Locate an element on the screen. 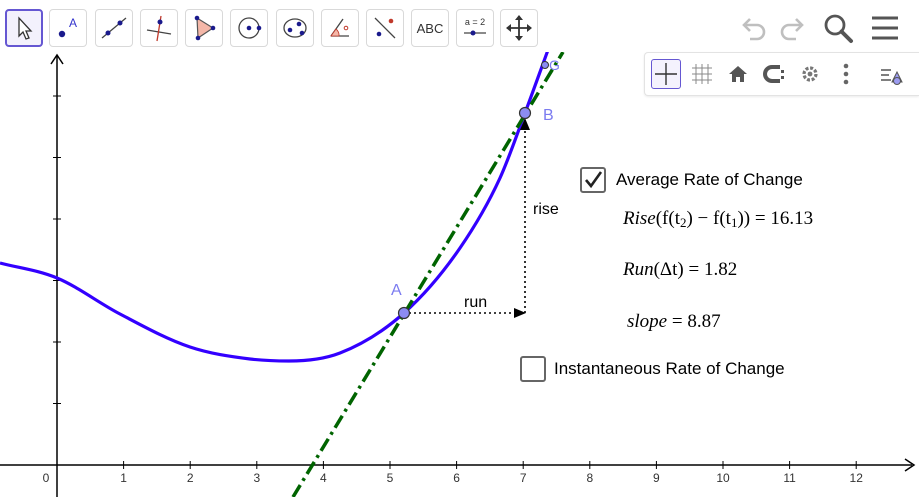  undo-icon is located at coordinates (754, 29).